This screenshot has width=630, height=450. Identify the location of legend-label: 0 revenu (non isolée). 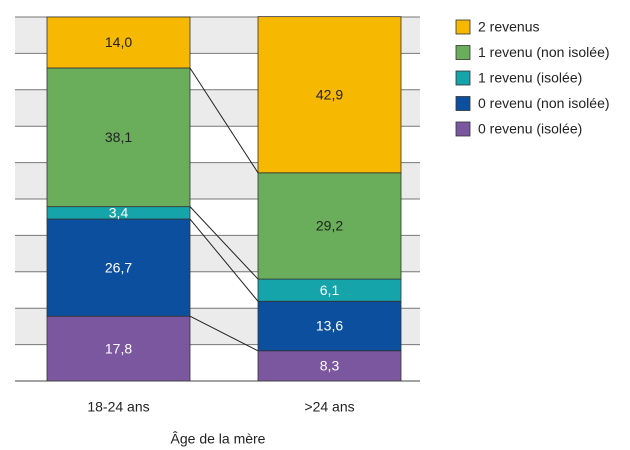
(544, 103).